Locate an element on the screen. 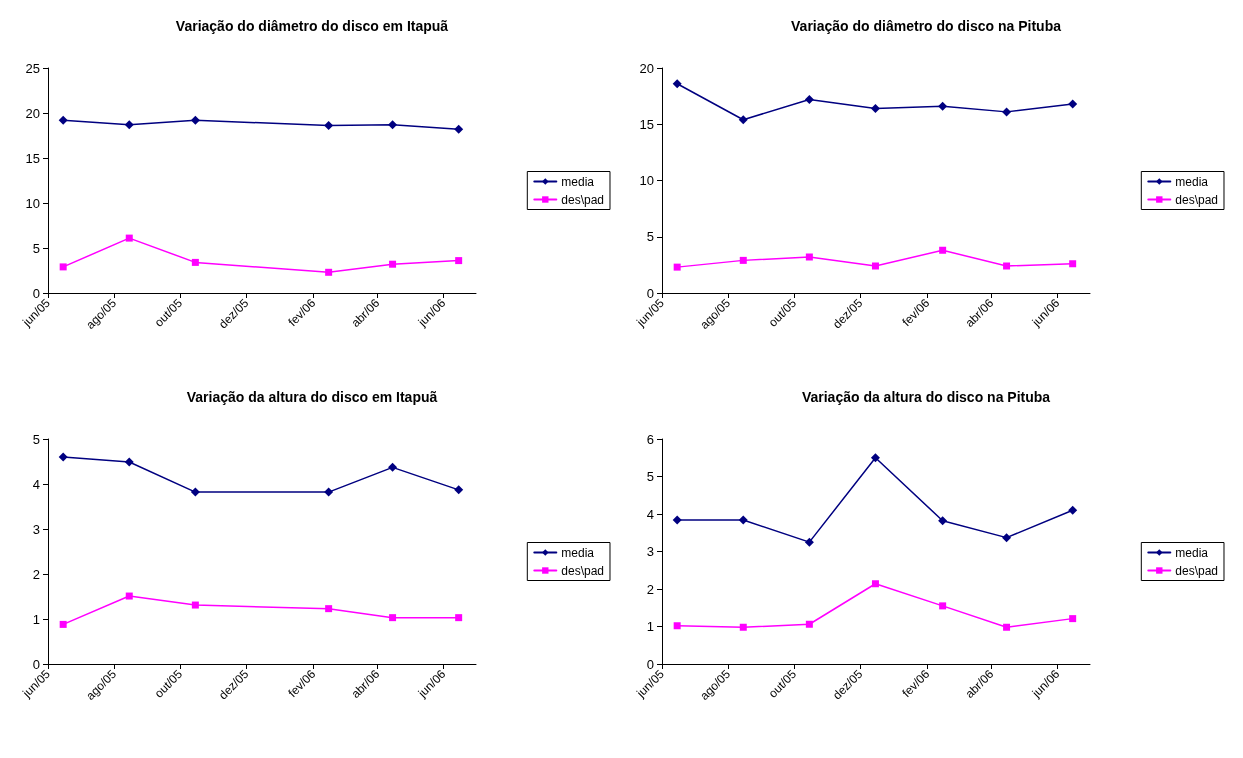 The width and height of the screenshot is (1243, 758). chart-title: Variação do diâmetro do disco em Itapuã is located at coordinates (312, 26).